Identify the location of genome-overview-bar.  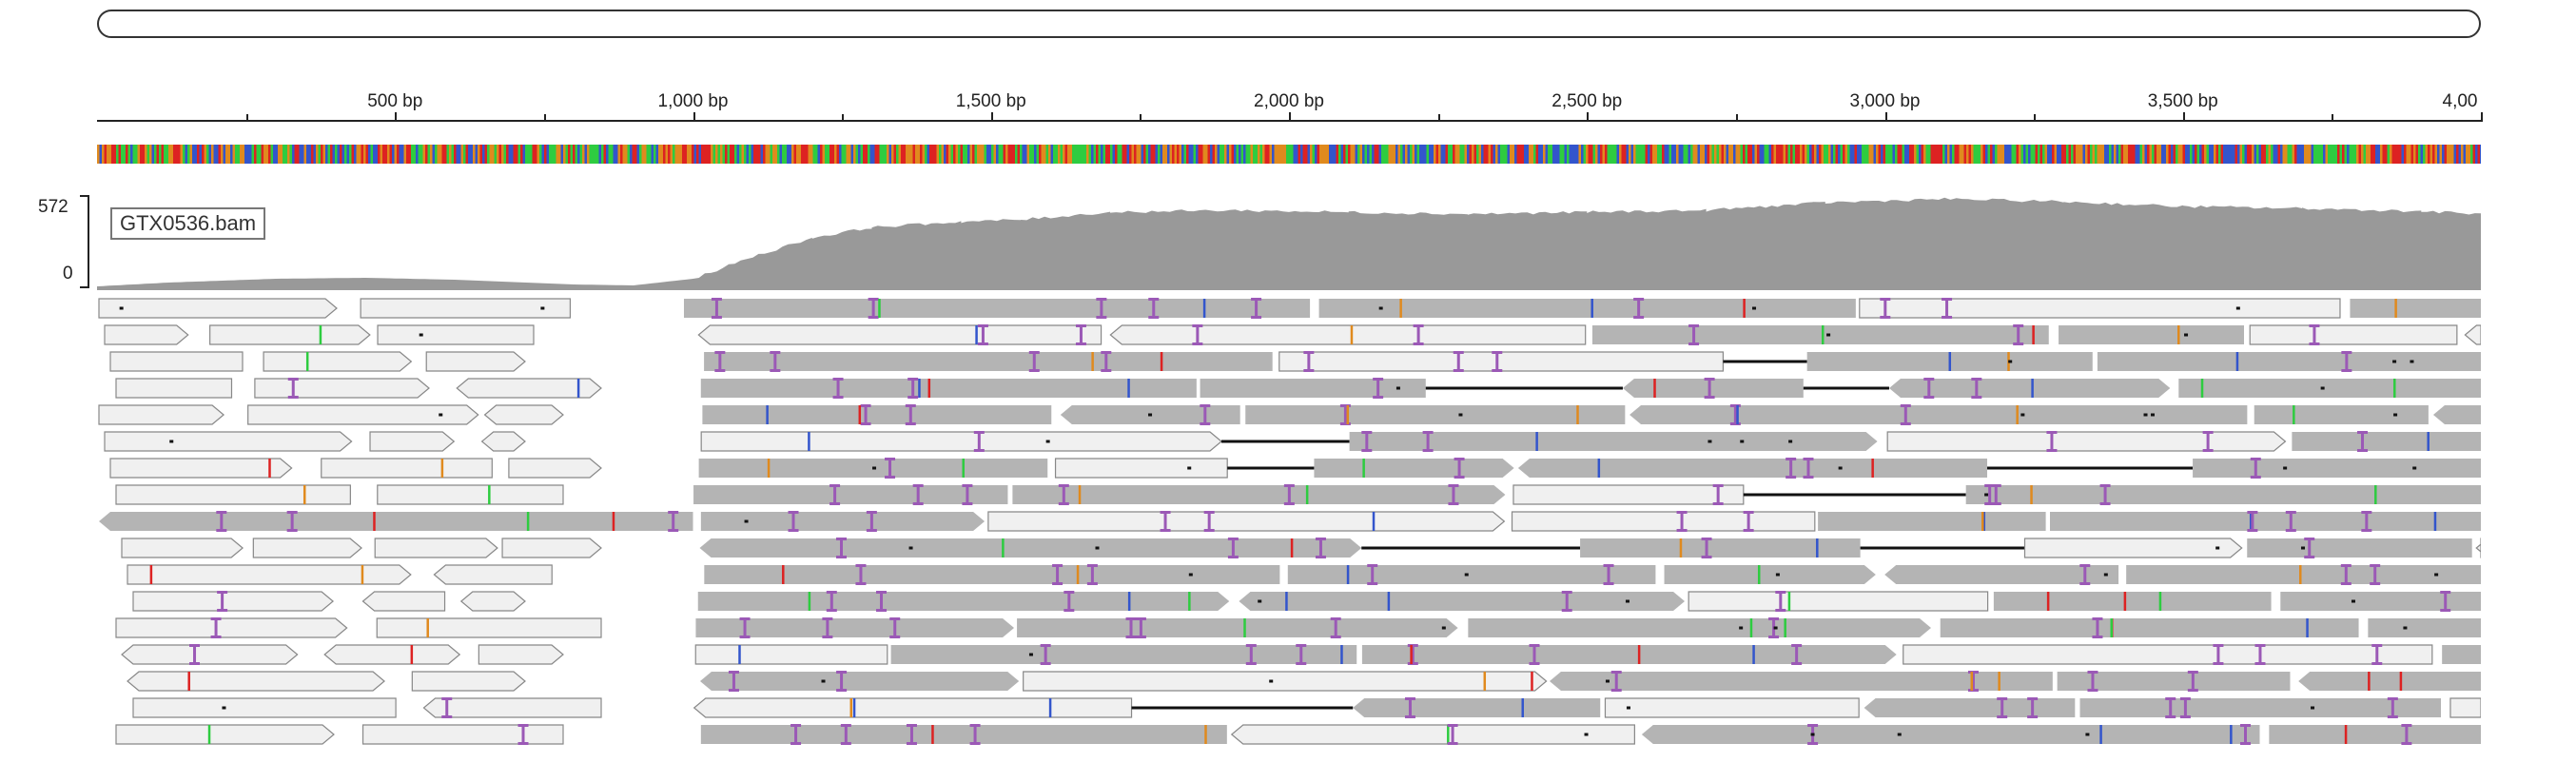
(1289, 24).